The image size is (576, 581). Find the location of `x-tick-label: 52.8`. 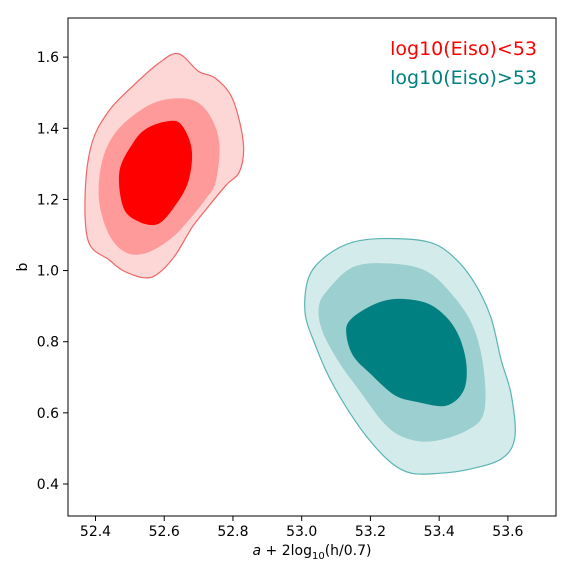

x-tick-label: 52.8 is located at coordinates (232, 532).